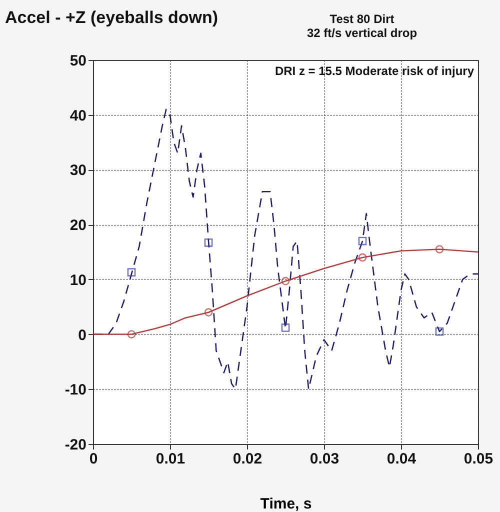  What do you see at coordinates (75, 445) in the screenshot?
I see `y-tick-label: -20` at bounding box center [75, 445].